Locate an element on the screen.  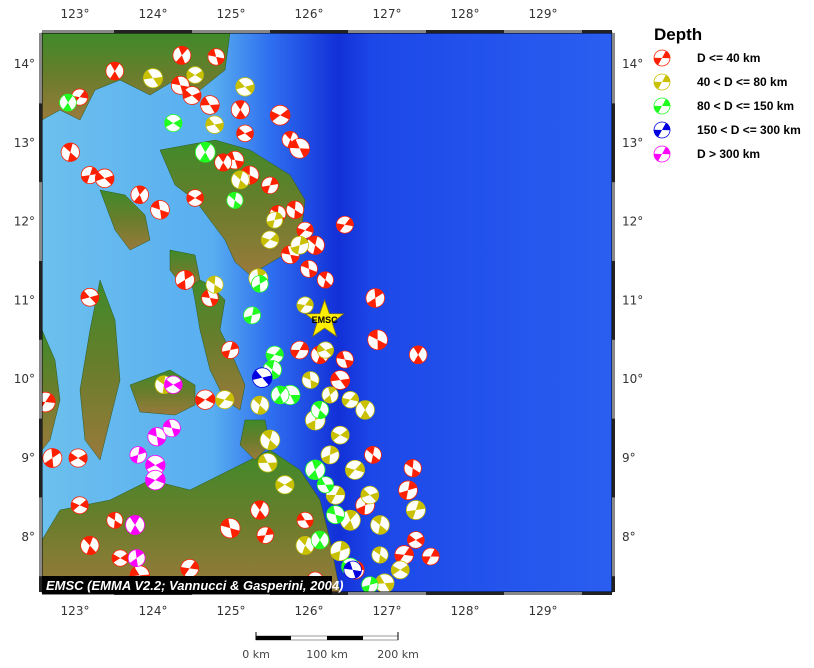
star-icon is located at coordinates (324, 318).